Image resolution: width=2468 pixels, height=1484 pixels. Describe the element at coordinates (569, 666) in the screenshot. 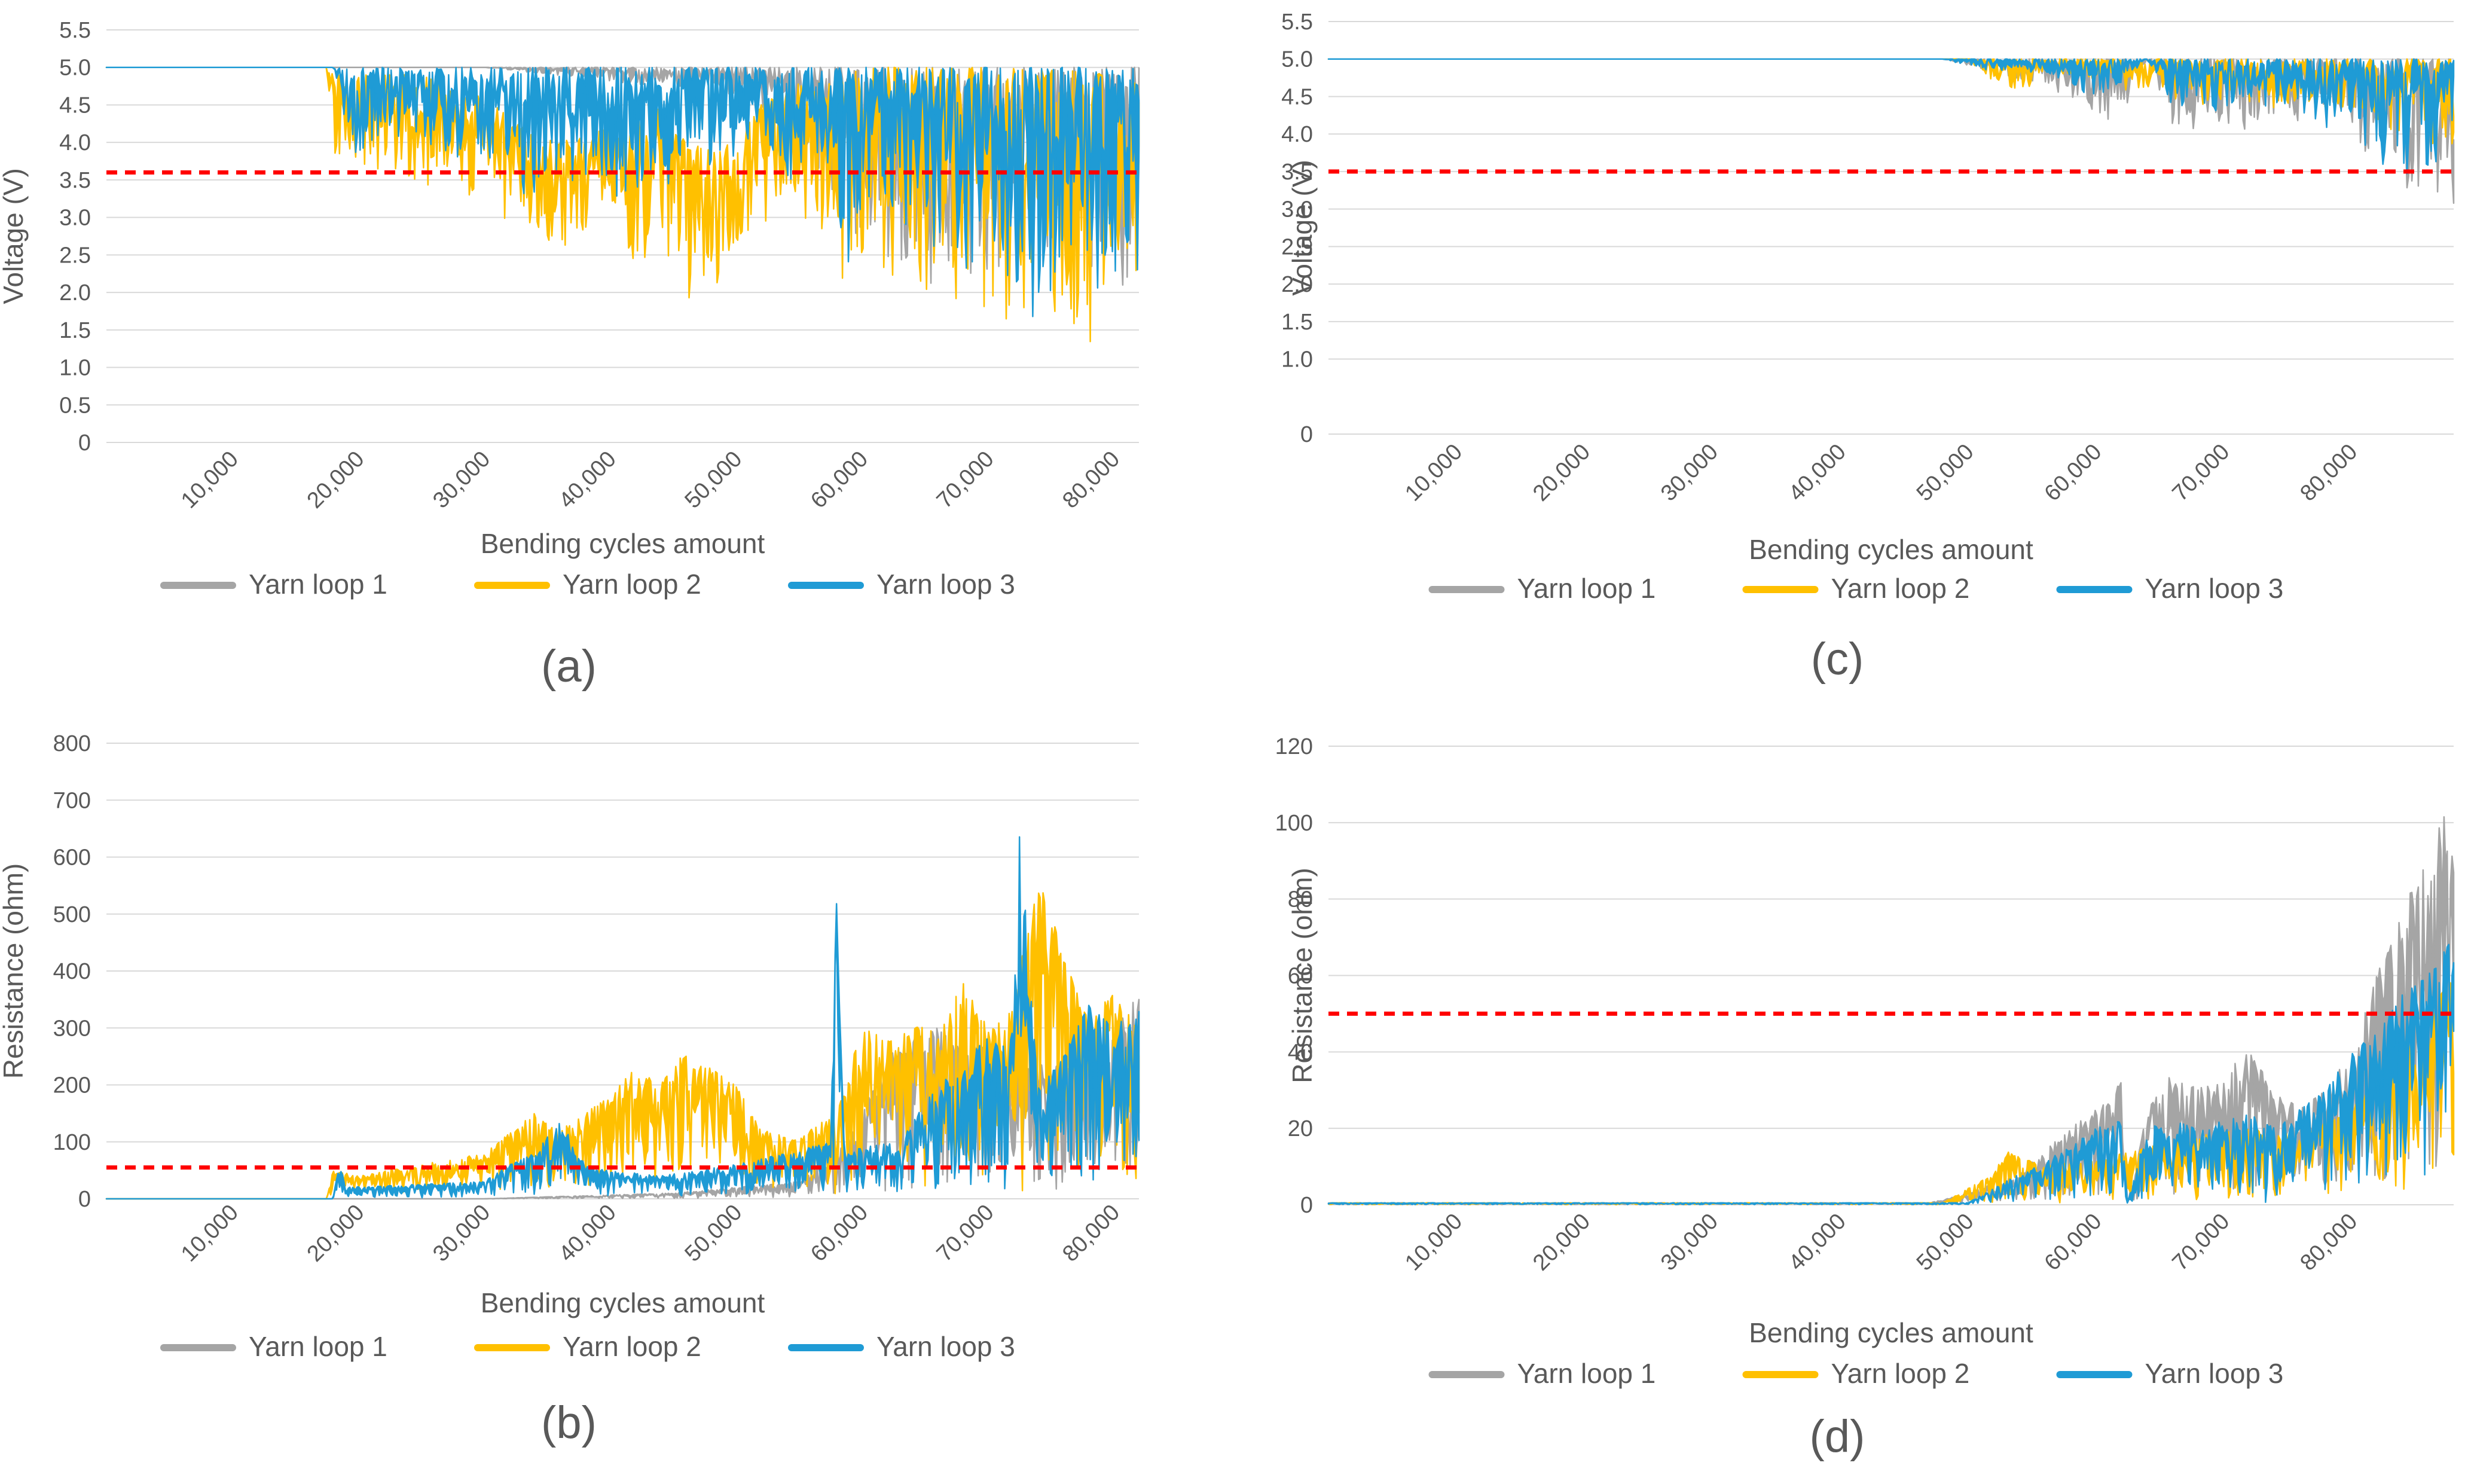

I see `panel-label: (a)` at that location.